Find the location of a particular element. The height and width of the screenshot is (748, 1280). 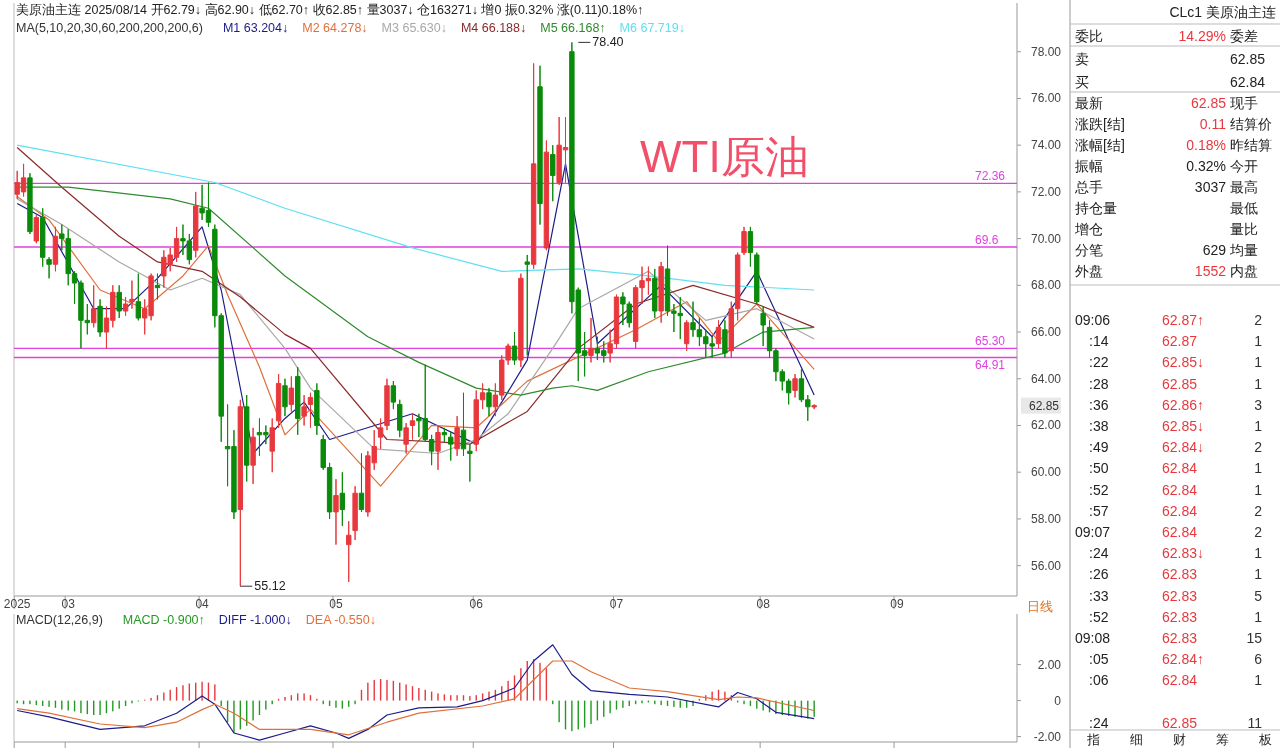

text: 62.85↓ is located at coordinates (1183, 362).